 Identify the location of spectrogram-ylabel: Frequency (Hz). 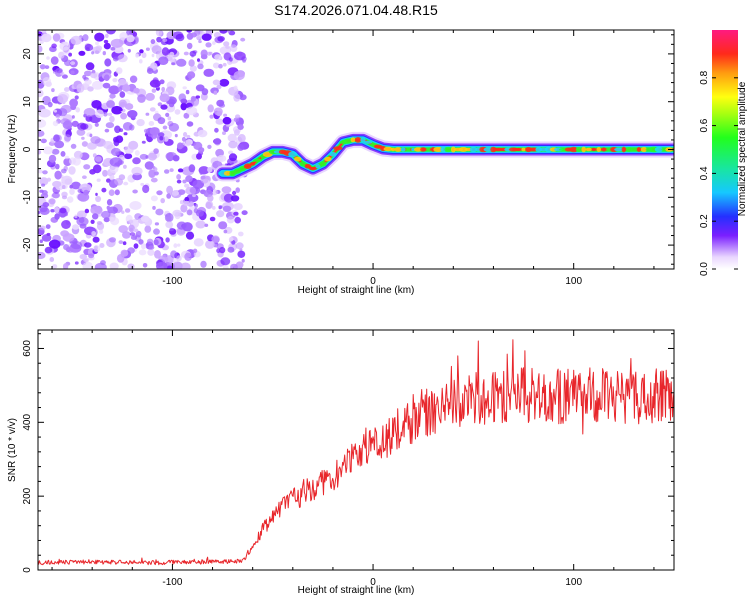
(12, 149).